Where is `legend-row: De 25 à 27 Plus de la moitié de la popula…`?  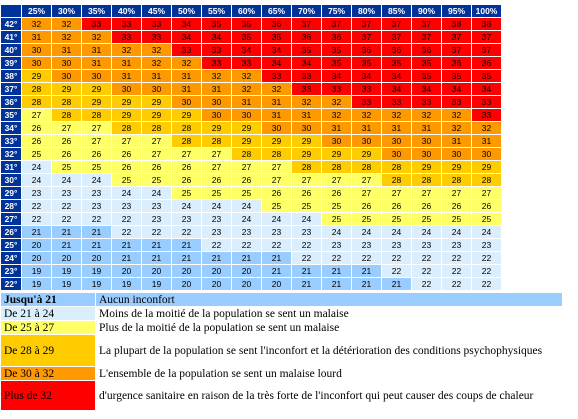
legend-row: De 25 à 27 Plus de la moitié de la popula… is located at coordinates (281, 327).